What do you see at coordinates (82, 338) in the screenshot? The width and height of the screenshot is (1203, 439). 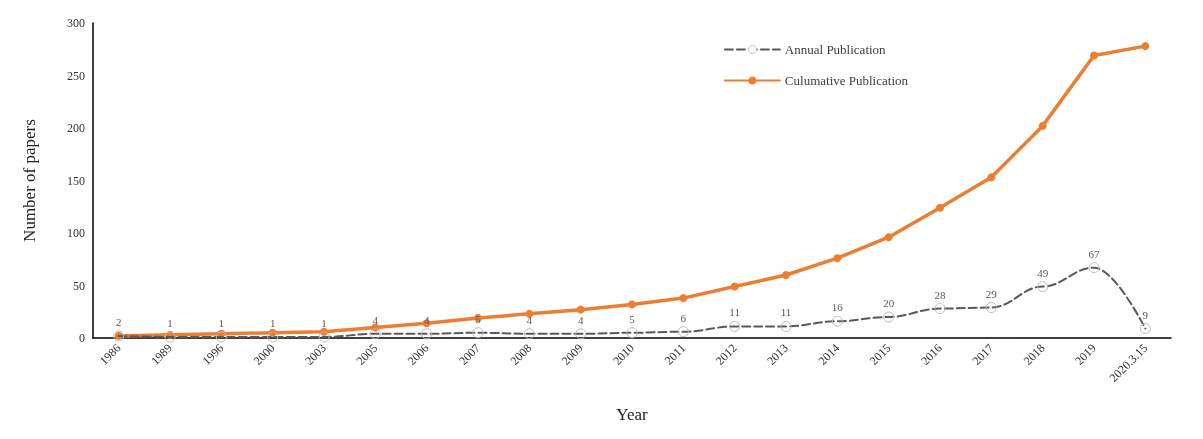 I see `y-tick-label: 0` at bounding box center [82, 338].